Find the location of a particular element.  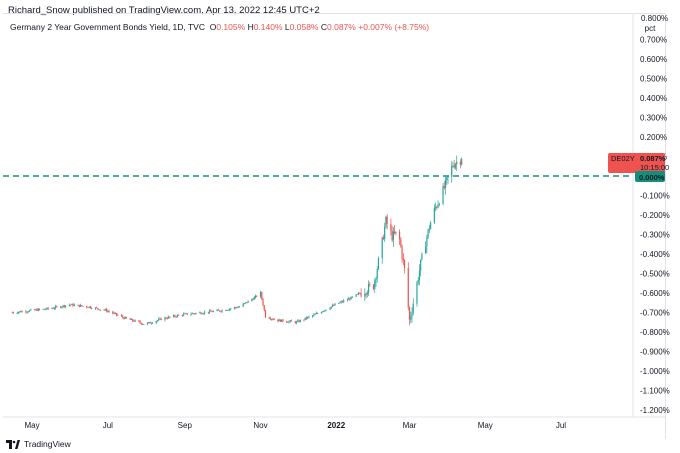

footer-brand: TradingView is located at coordinates (38, 444).